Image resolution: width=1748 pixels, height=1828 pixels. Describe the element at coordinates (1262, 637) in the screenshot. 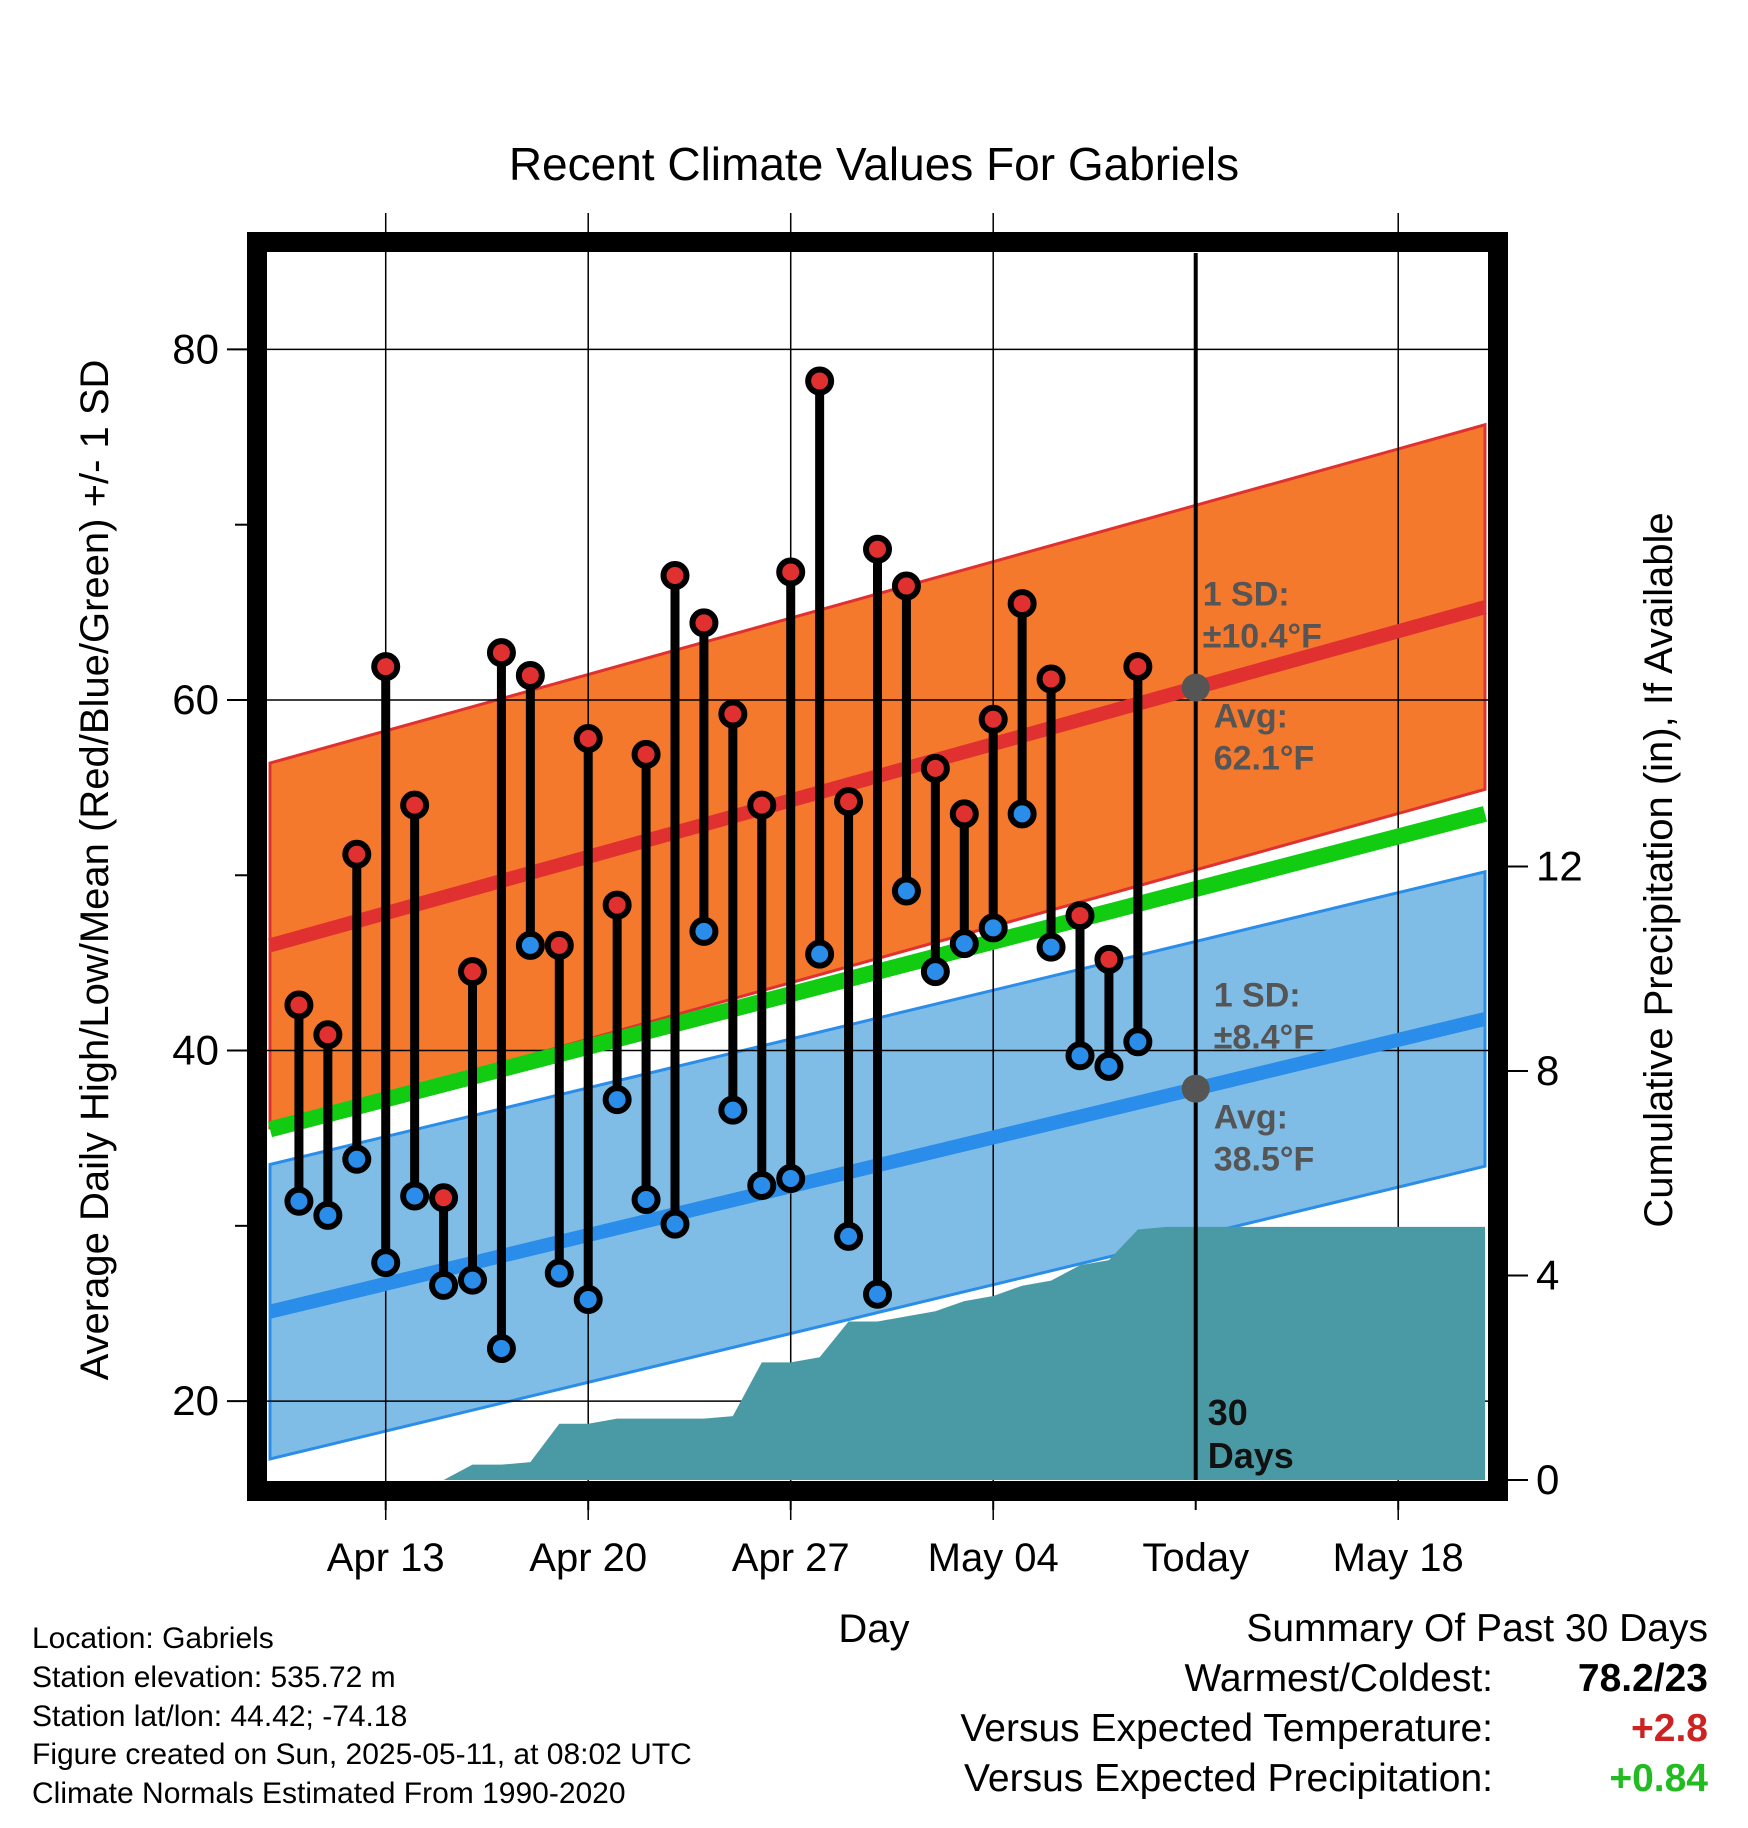

I see `high-sd-value: ±10.4°F` at that location.